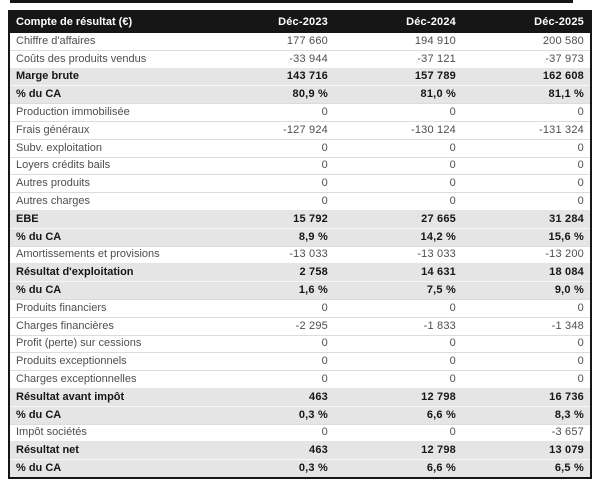  I want to click on table-row: % du CA 0,3 % 6,6 % 6,5 %, so click(300, 468).